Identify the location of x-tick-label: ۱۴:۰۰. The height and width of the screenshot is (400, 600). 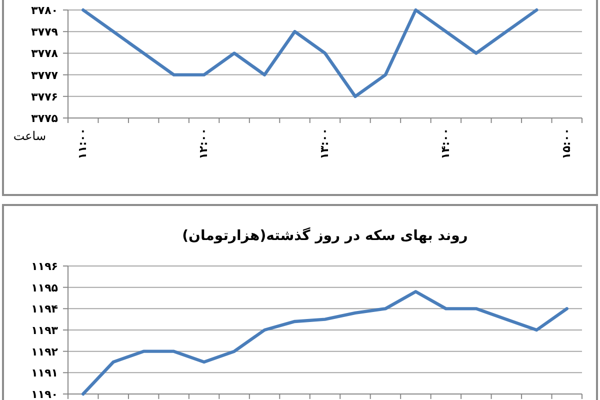
(445, 144).